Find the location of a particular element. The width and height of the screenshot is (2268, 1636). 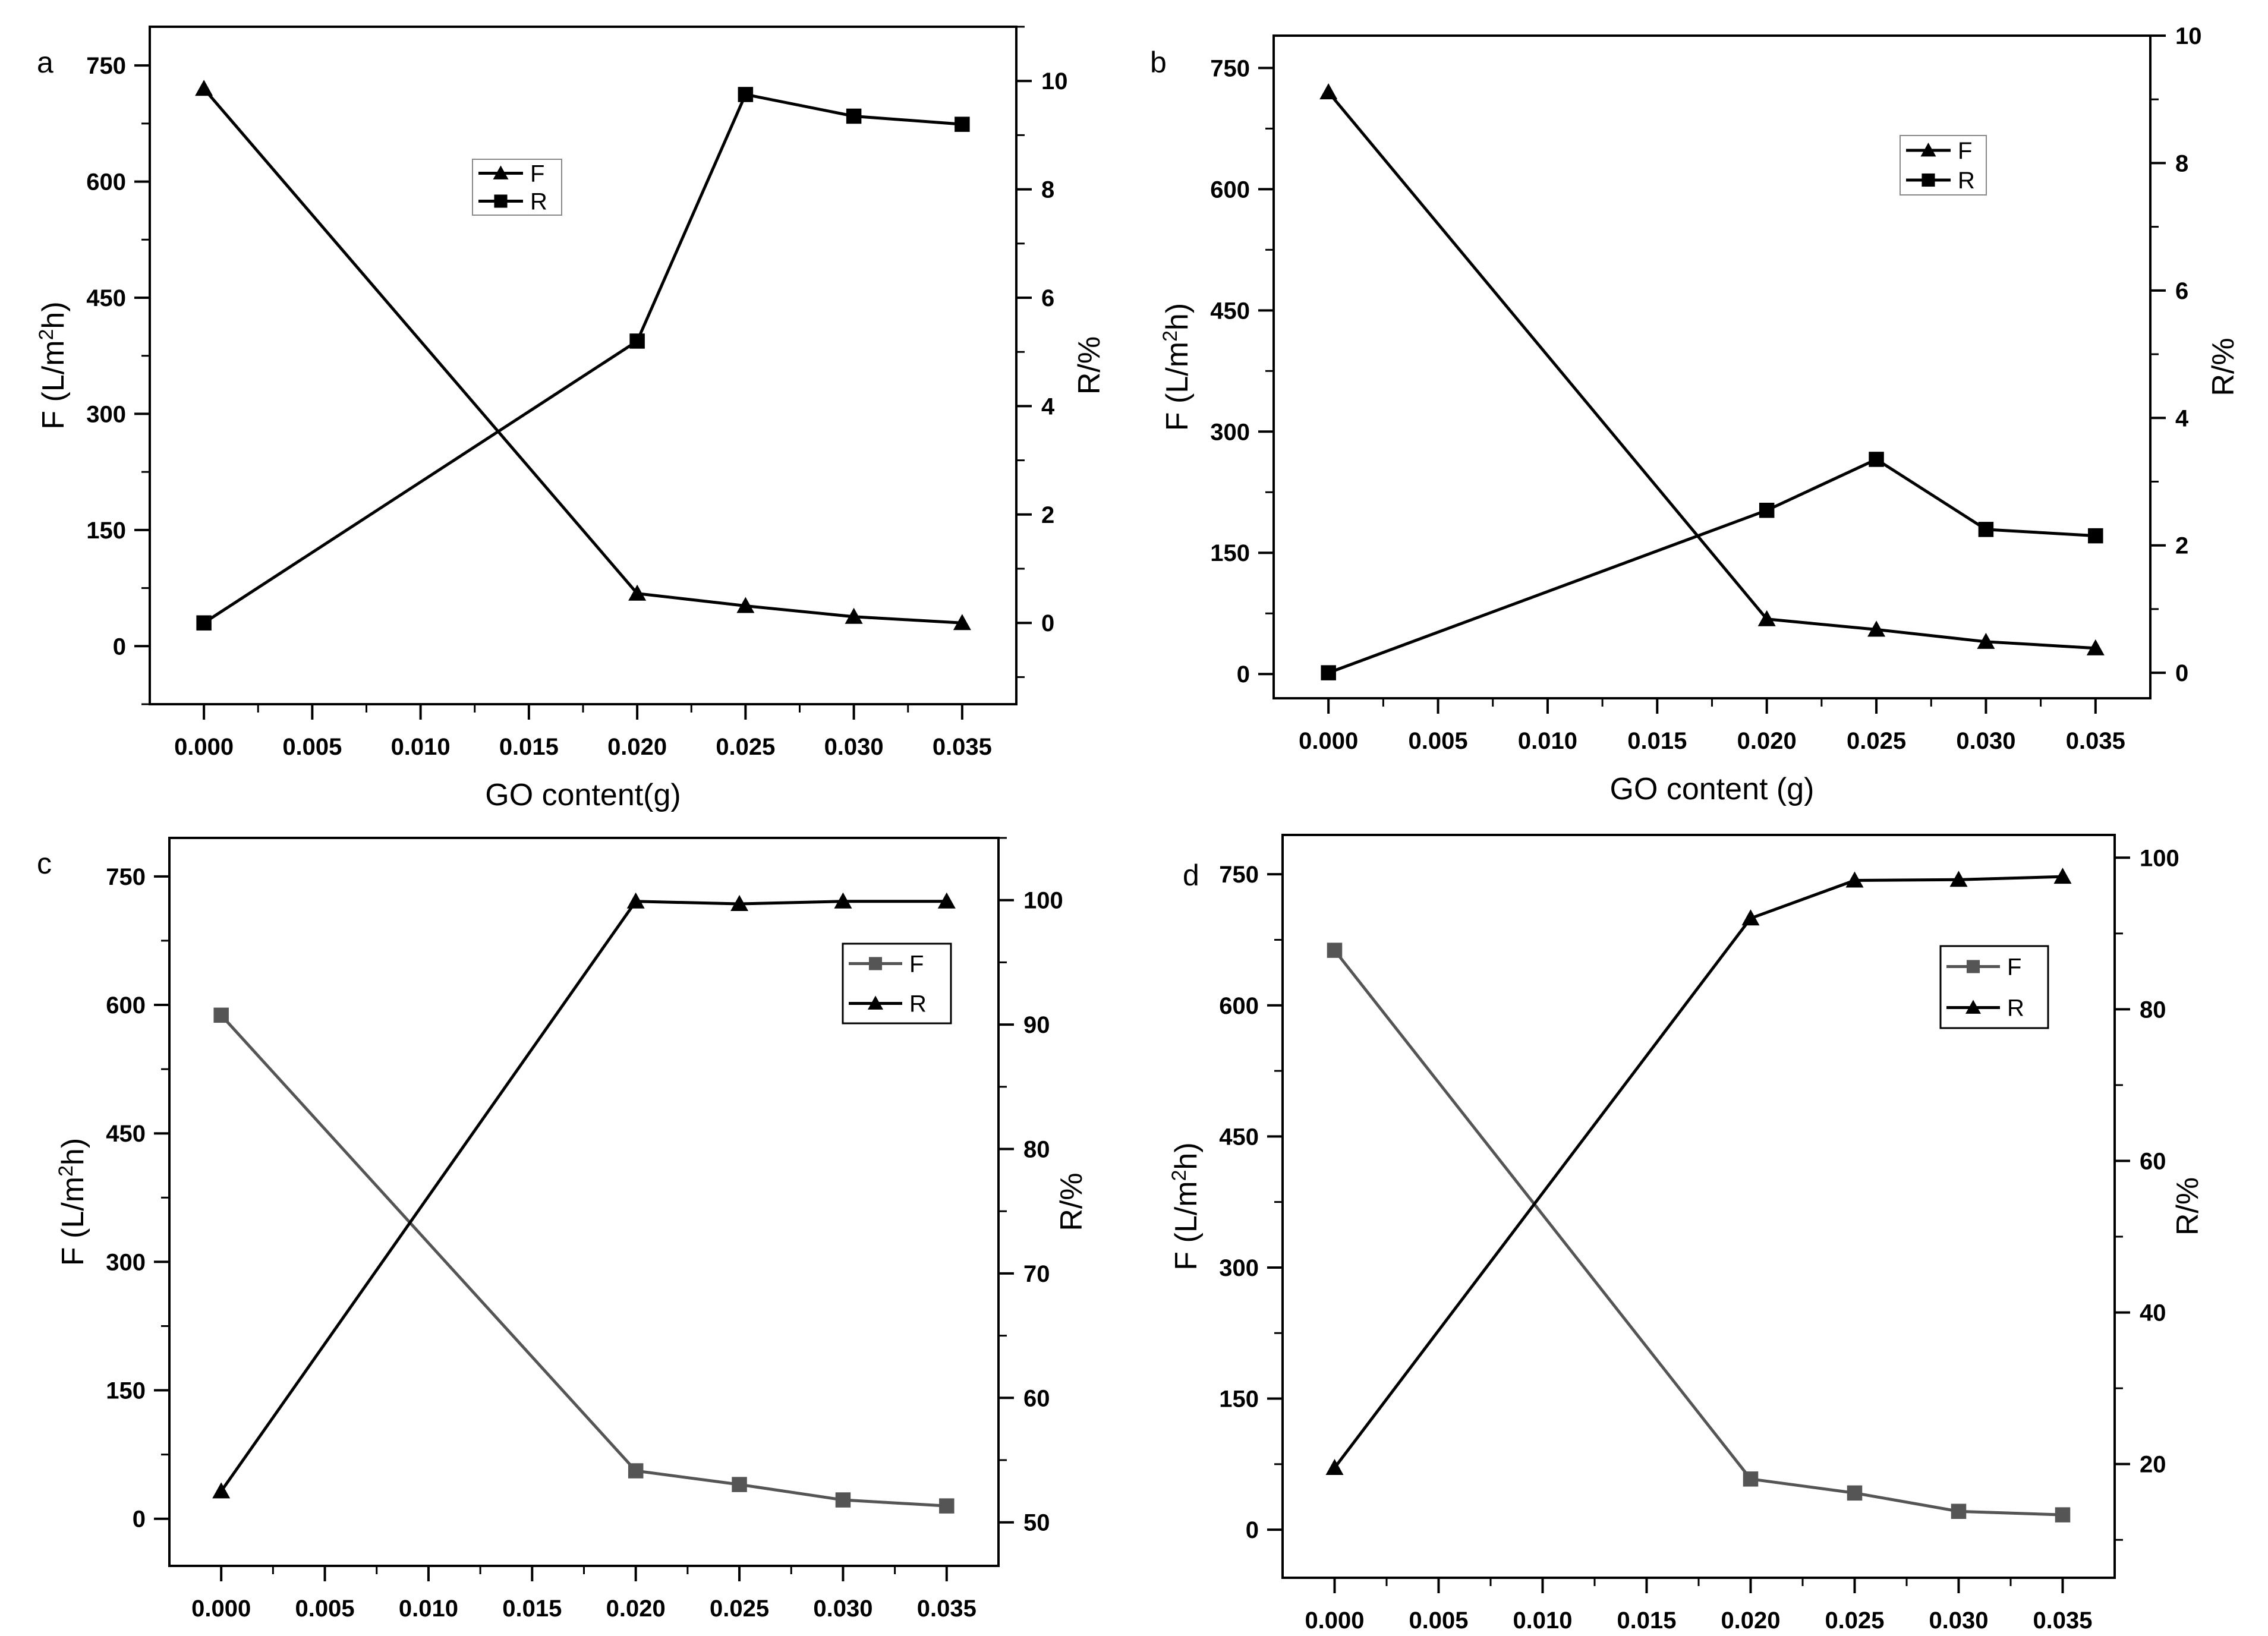

y-left-label-text: h) is located at coordinates (1177, 316).